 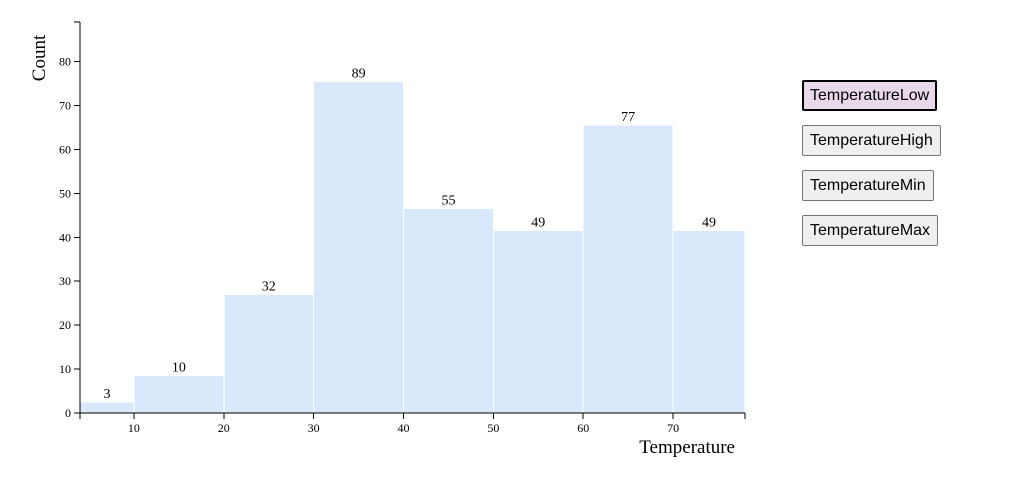 What do you see at coordinates (314, 428) in the screenshot?
I see `x-tick-label-30: 30` at bounding box center [314, 428].